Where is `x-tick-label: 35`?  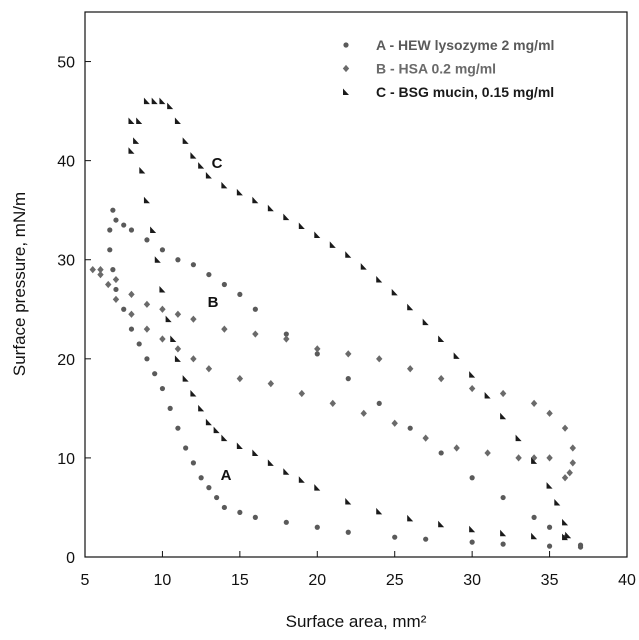 x-tick-label: 35 is located at coordinates (550, 580).